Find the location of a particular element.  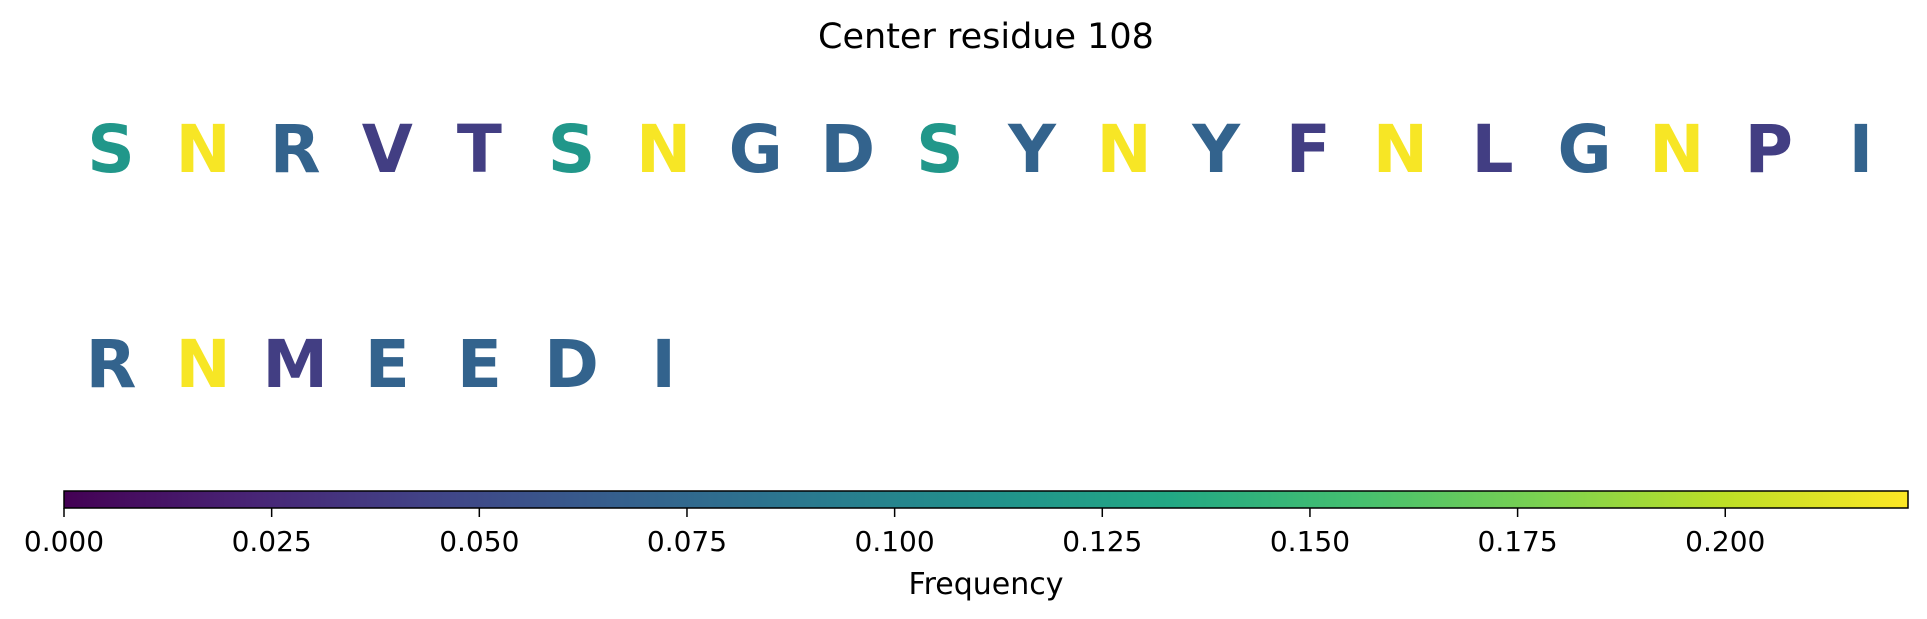

colorbar-tick-label: 0.050 is located at coordinates (479, 541).